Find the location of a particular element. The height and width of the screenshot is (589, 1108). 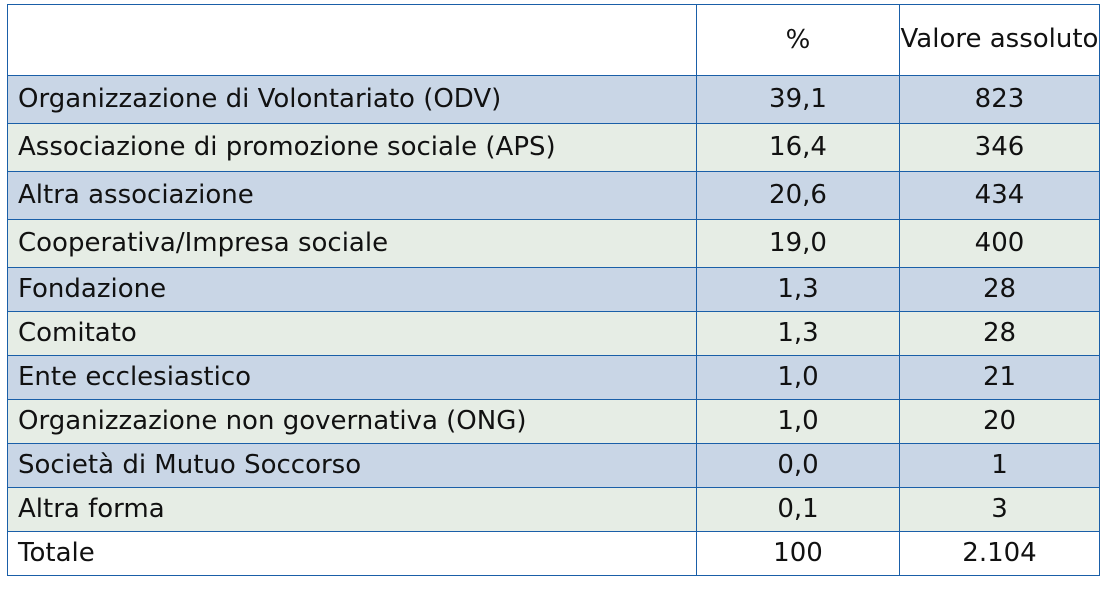

table-row: Altra forma 0,1 3 is located at coordinates (553, 509).